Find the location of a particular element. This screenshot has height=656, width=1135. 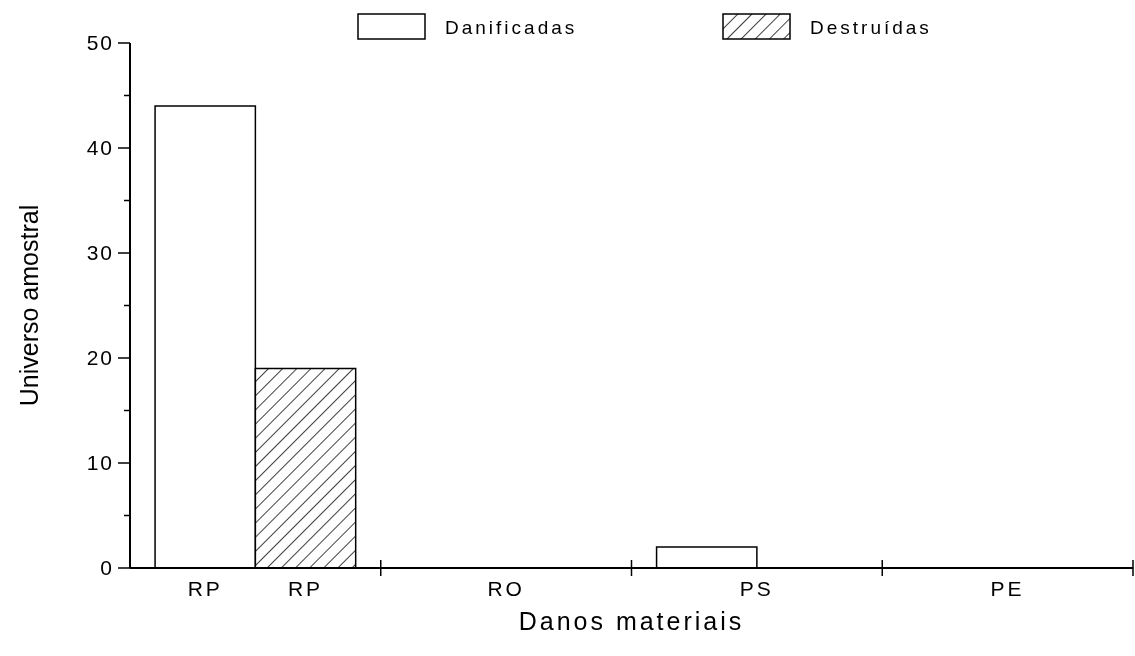

y-tick-label: 40 is located at coordinates (100, 148).